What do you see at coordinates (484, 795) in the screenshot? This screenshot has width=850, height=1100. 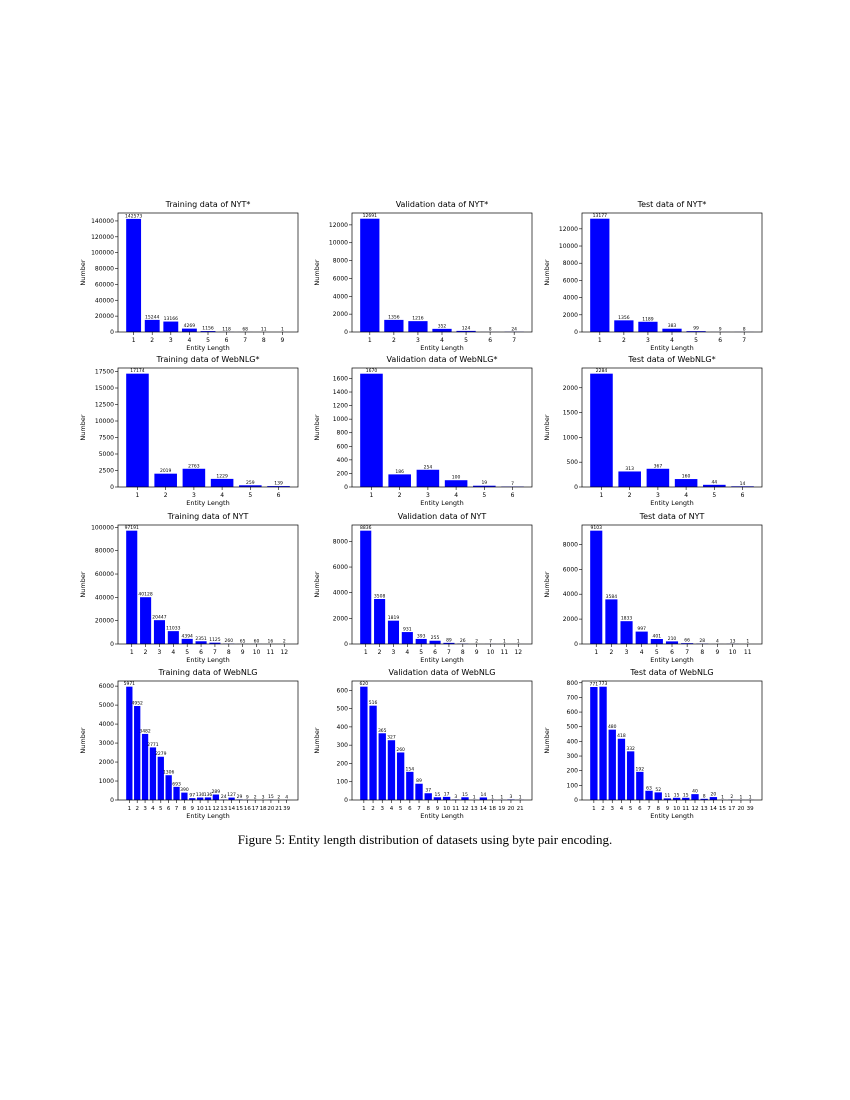 I see `value-label: 14` at bounding box center [484, 795].